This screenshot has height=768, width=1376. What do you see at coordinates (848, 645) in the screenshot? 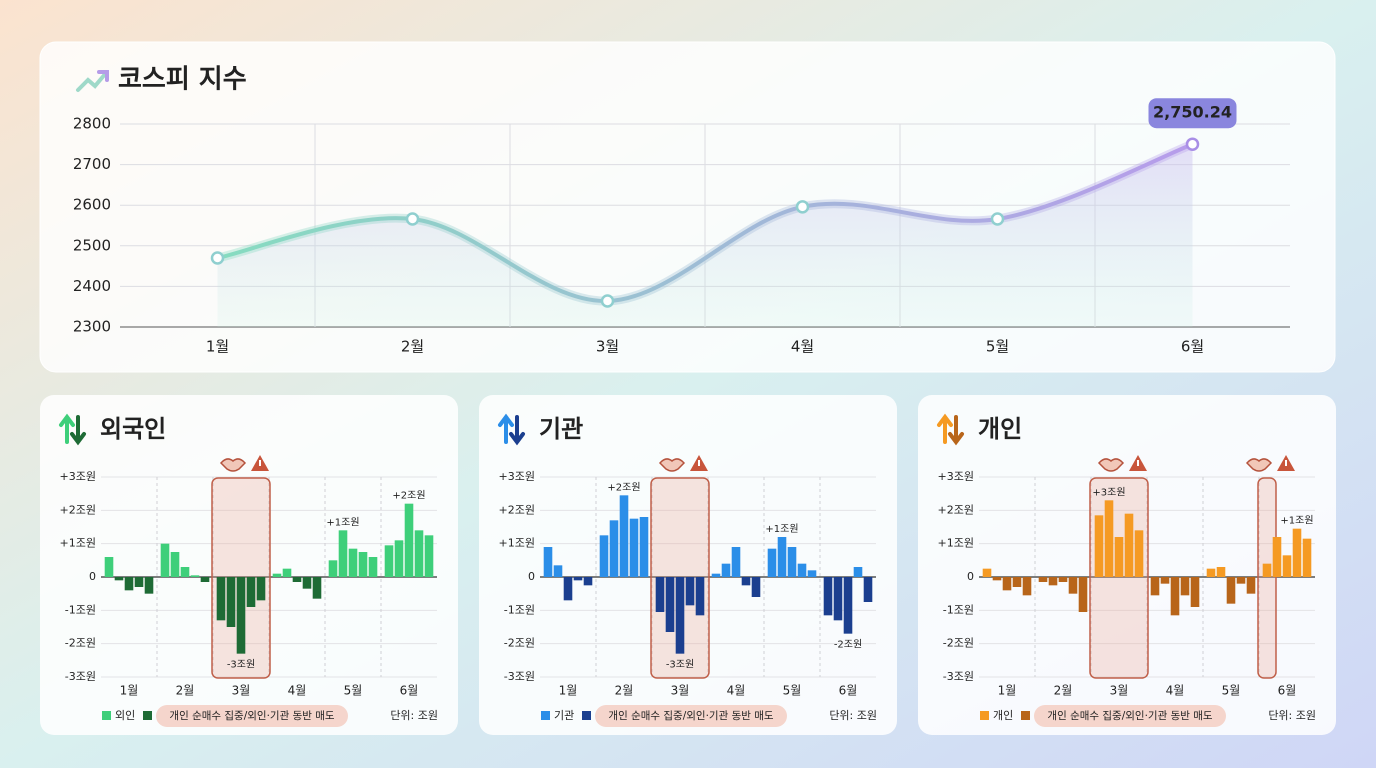
I see `annotation: -2조원` at bounding box center [848, 645].